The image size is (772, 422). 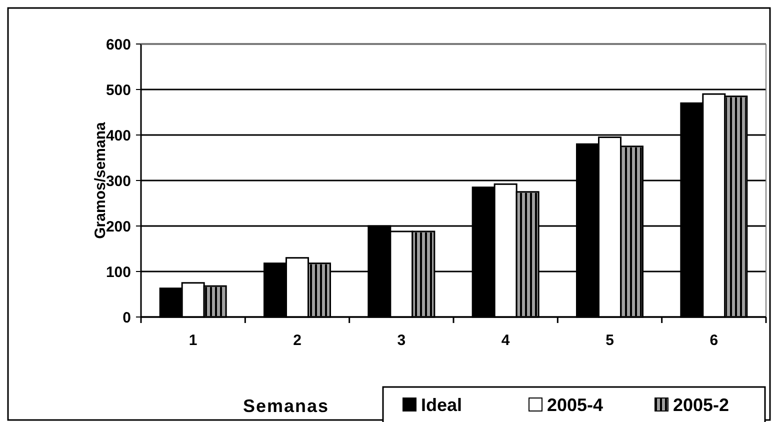 What do you see at coordinates (193, 340) in the screenshot?
I see `x-tick-label: 1` at bounding box center [193, 340].